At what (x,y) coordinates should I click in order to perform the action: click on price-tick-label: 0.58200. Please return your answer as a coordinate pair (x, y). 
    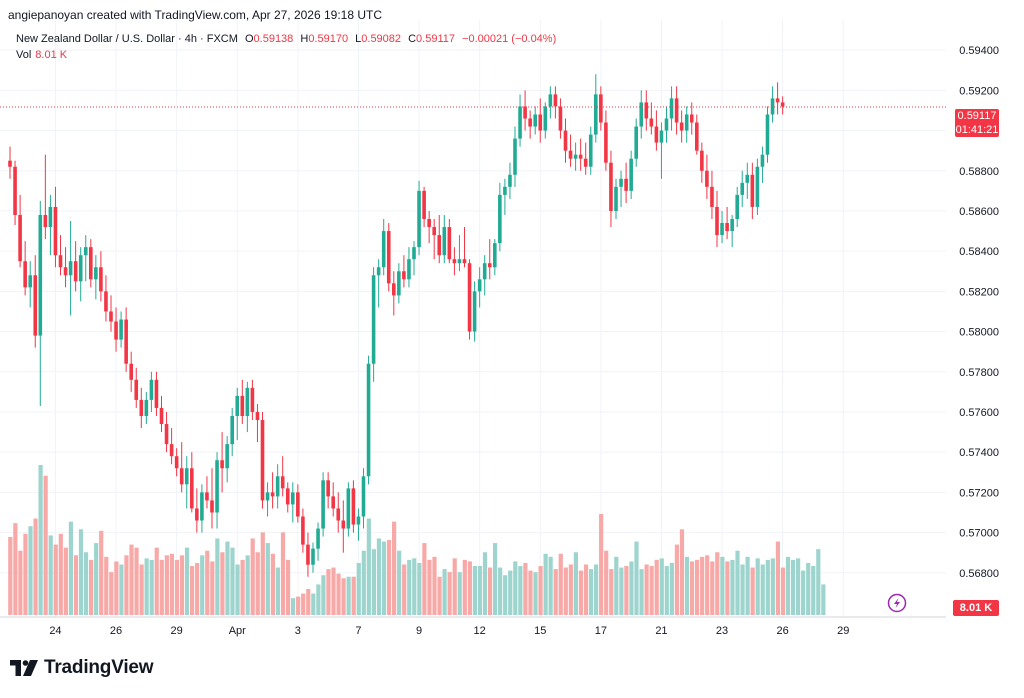
    Looking at the image, I should click on (979, 292).